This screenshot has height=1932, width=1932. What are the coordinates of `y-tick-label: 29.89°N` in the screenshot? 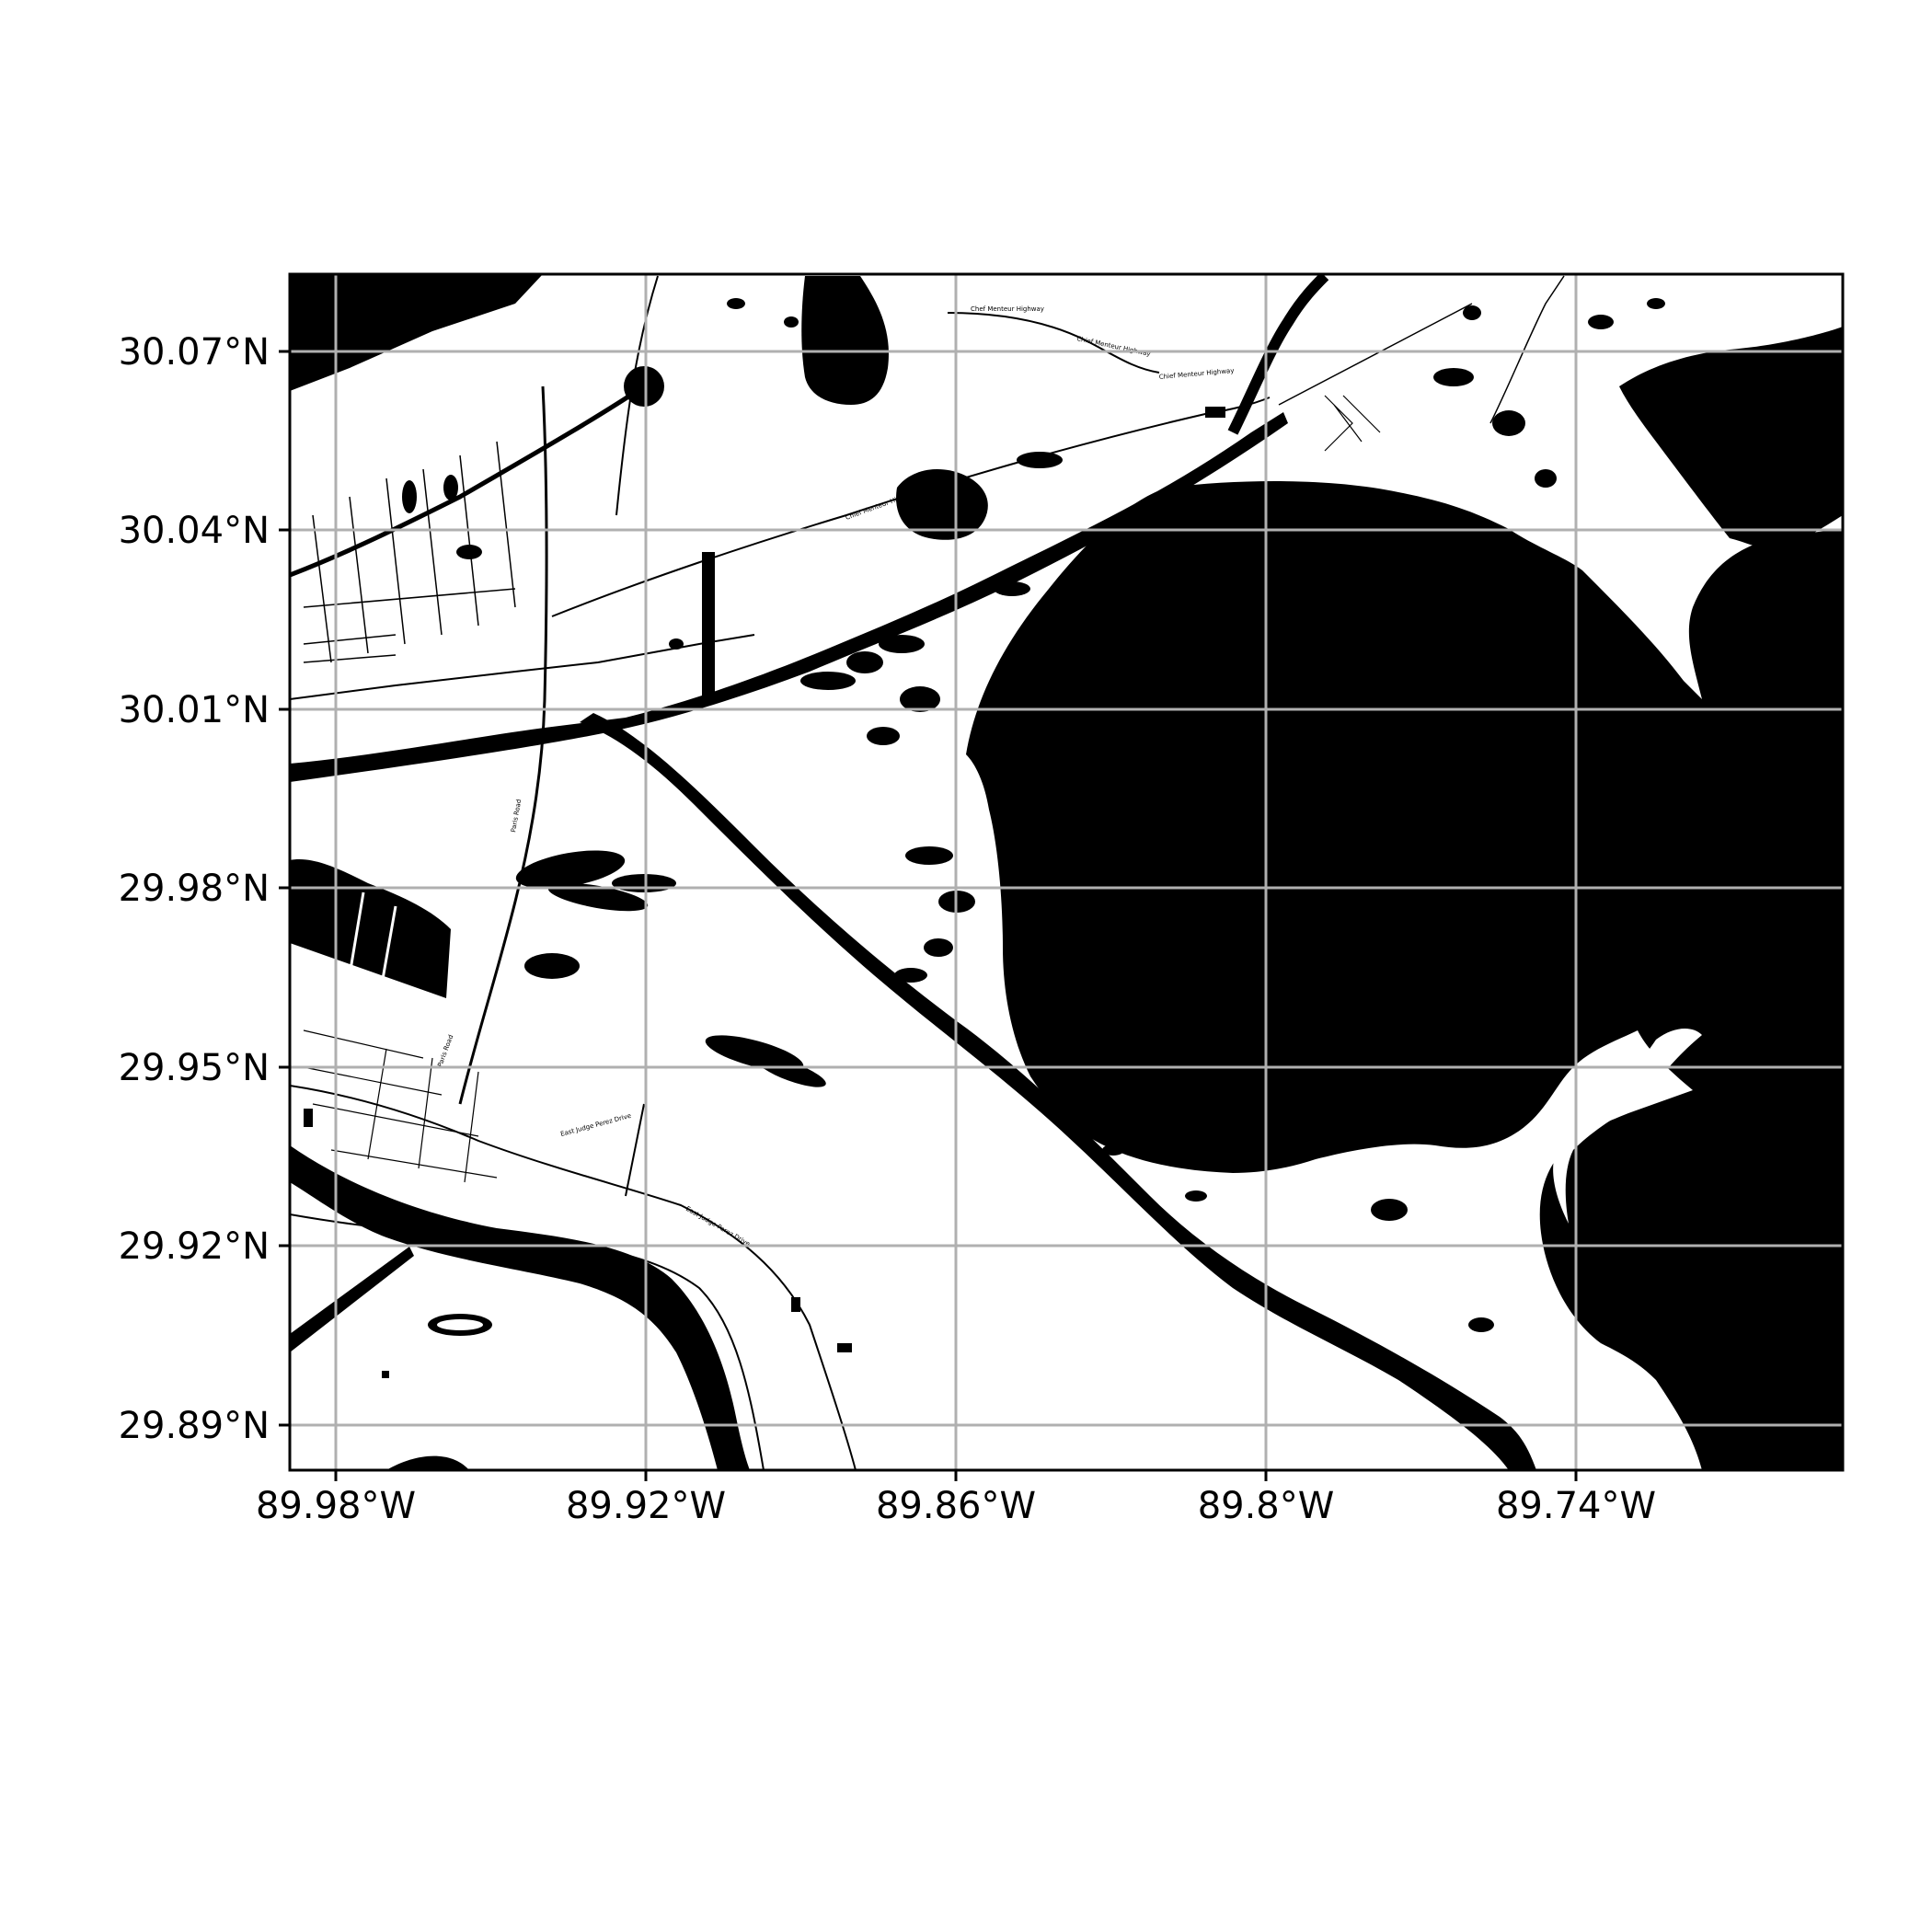 It's located at (194, 1426).